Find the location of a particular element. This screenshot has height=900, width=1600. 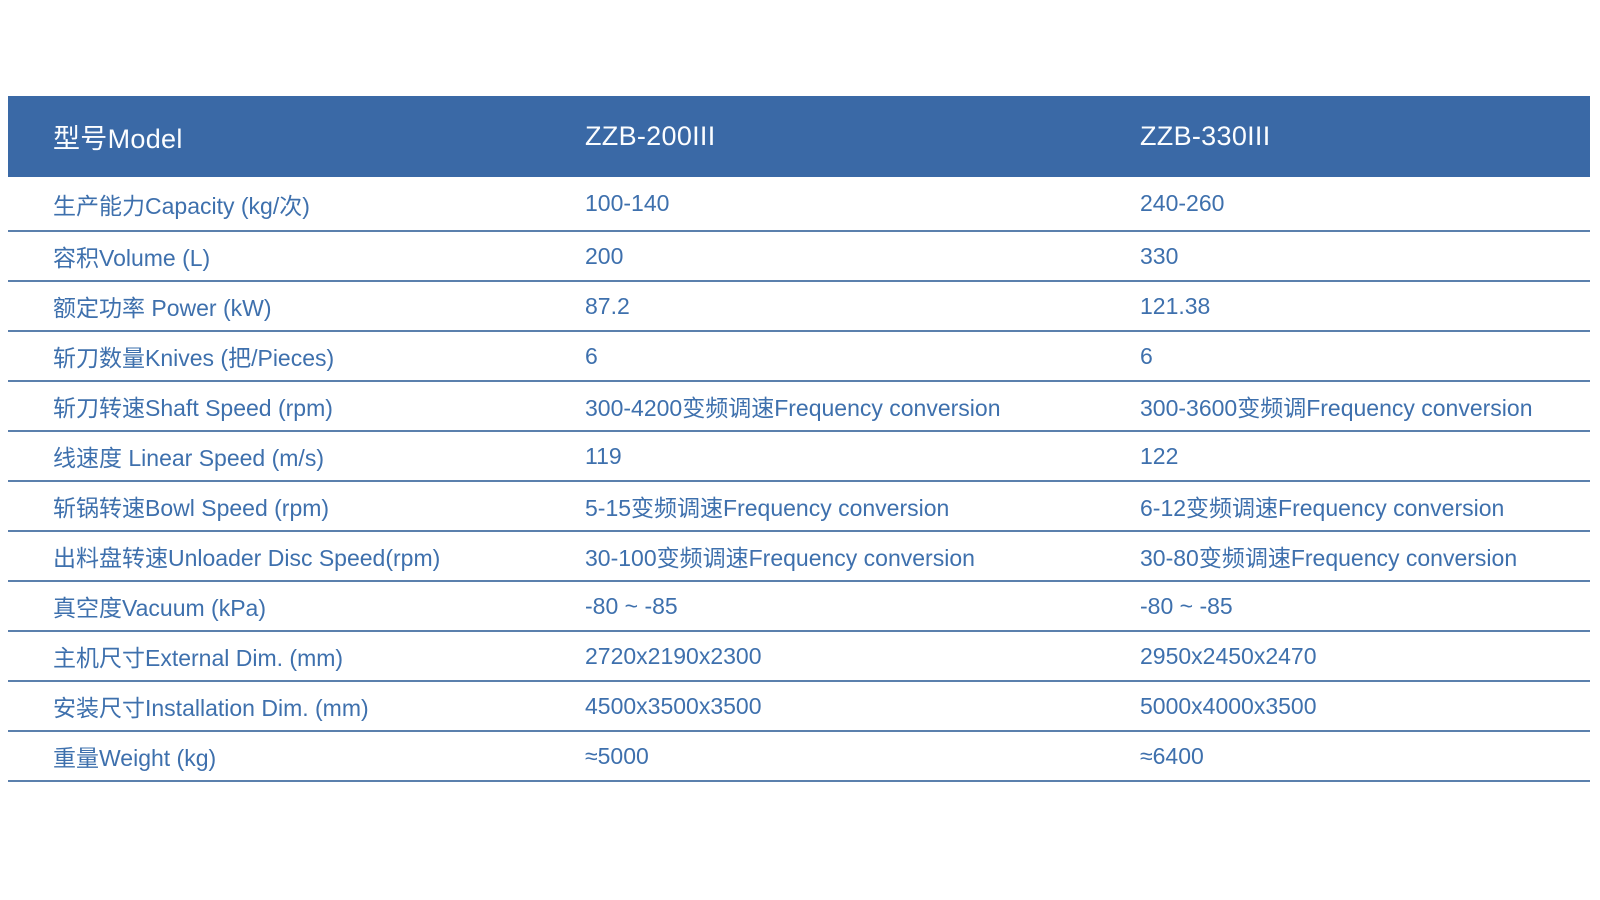

row-value-b: -80 ~ -85 is located at coordinates (1186, 605).